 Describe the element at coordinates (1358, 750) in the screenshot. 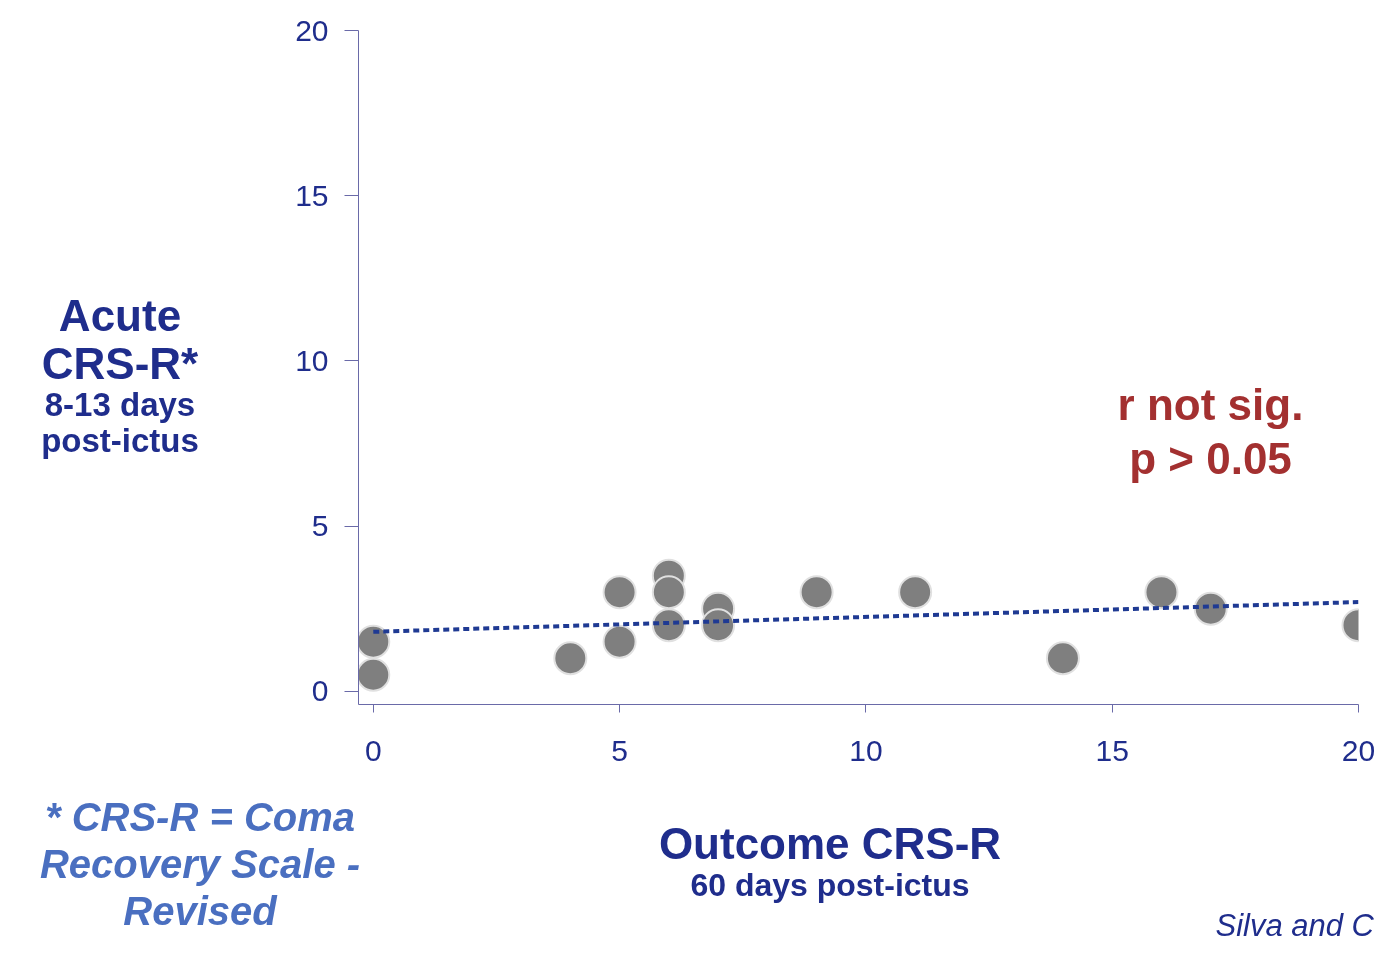

I see `x-tick-label: 20` at that location.